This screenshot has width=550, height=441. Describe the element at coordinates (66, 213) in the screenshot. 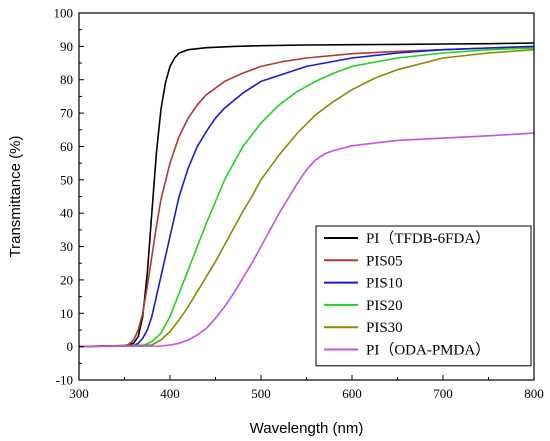

I see `y-tick-label: 40` at that location.